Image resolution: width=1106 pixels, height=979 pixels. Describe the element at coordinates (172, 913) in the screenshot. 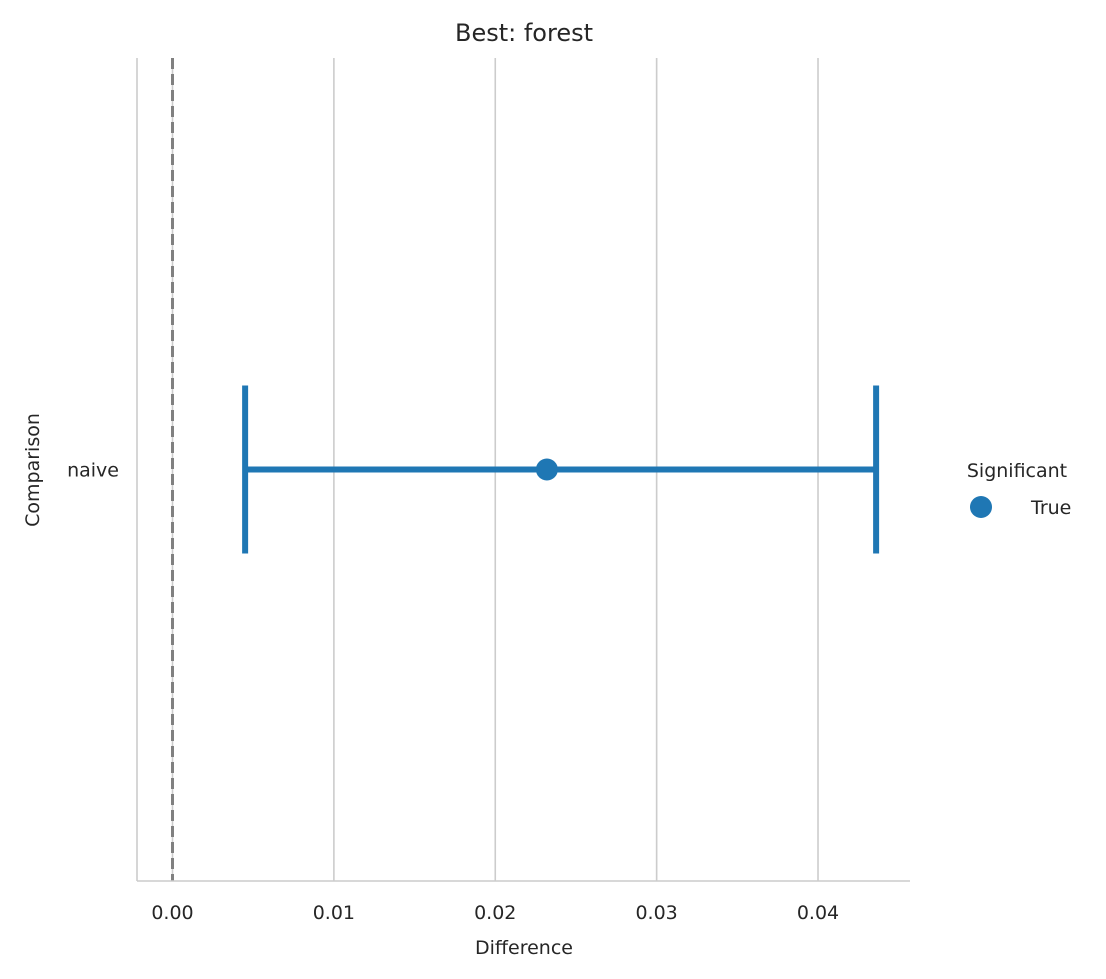

I see `x-tick-label: 0.00` at that location.